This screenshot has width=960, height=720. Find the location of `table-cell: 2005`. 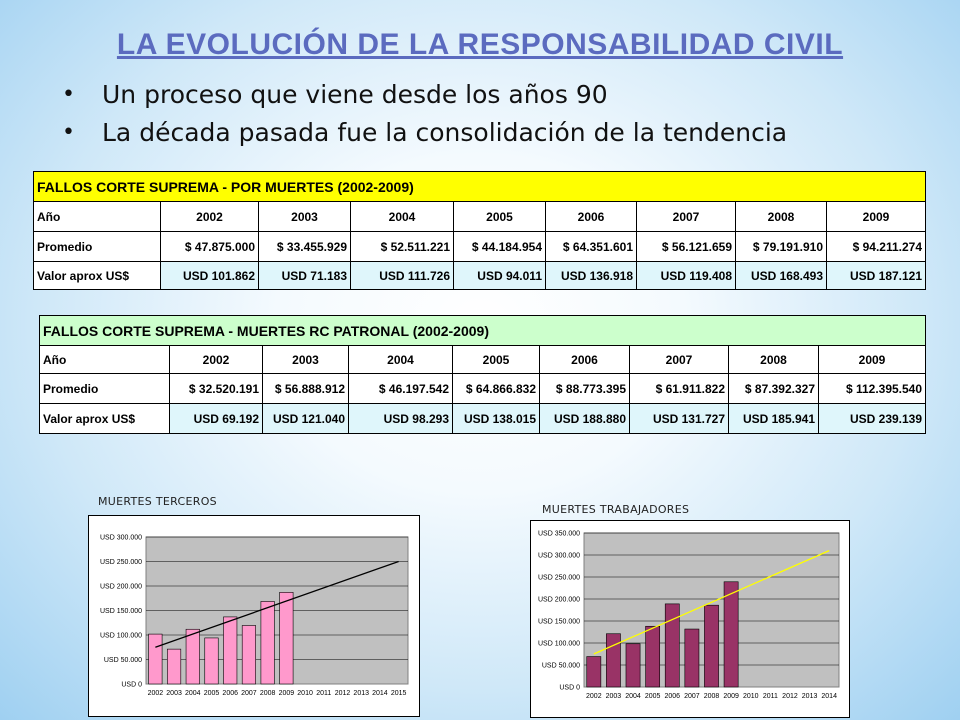

table-cell: 2005 is located at coordinates (496, 359).